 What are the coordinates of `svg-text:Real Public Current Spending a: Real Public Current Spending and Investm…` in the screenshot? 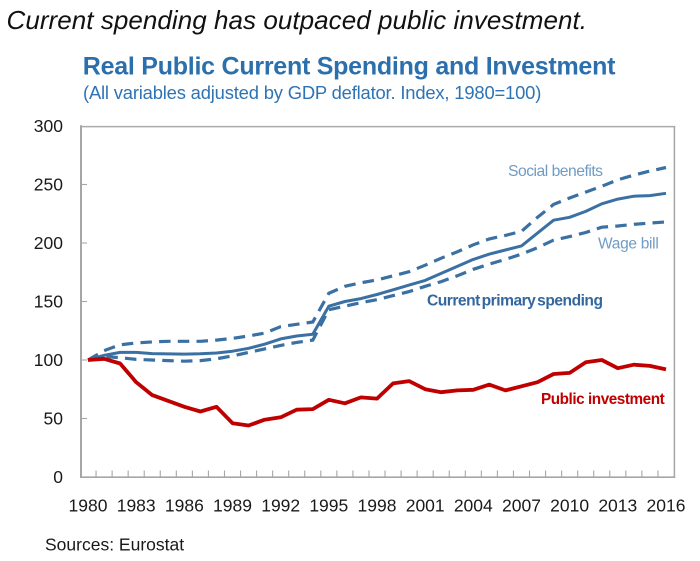 It's located at (349, 66).